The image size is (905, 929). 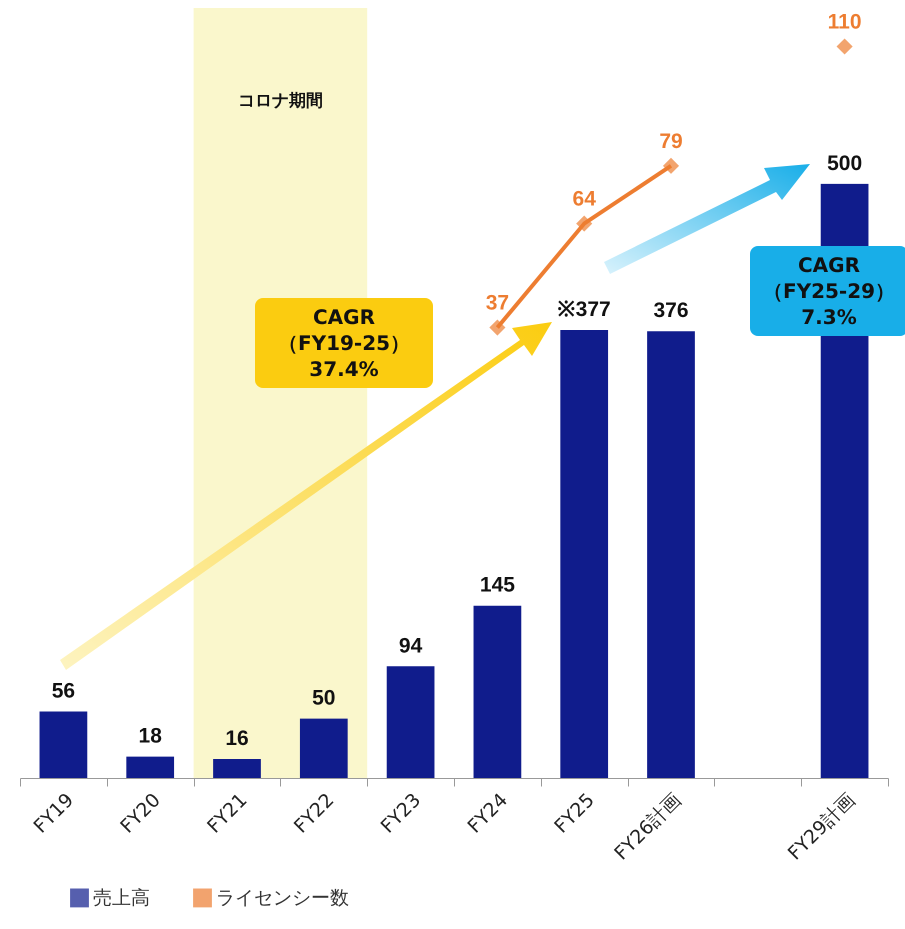 I want to click on legend-label: 売上高, so click(x=121, y=897).